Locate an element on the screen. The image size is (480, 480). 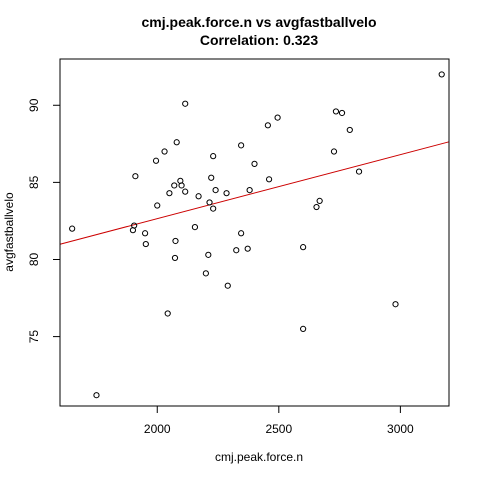
x-tick-label: 2000 is located at coordinates (157, 429).